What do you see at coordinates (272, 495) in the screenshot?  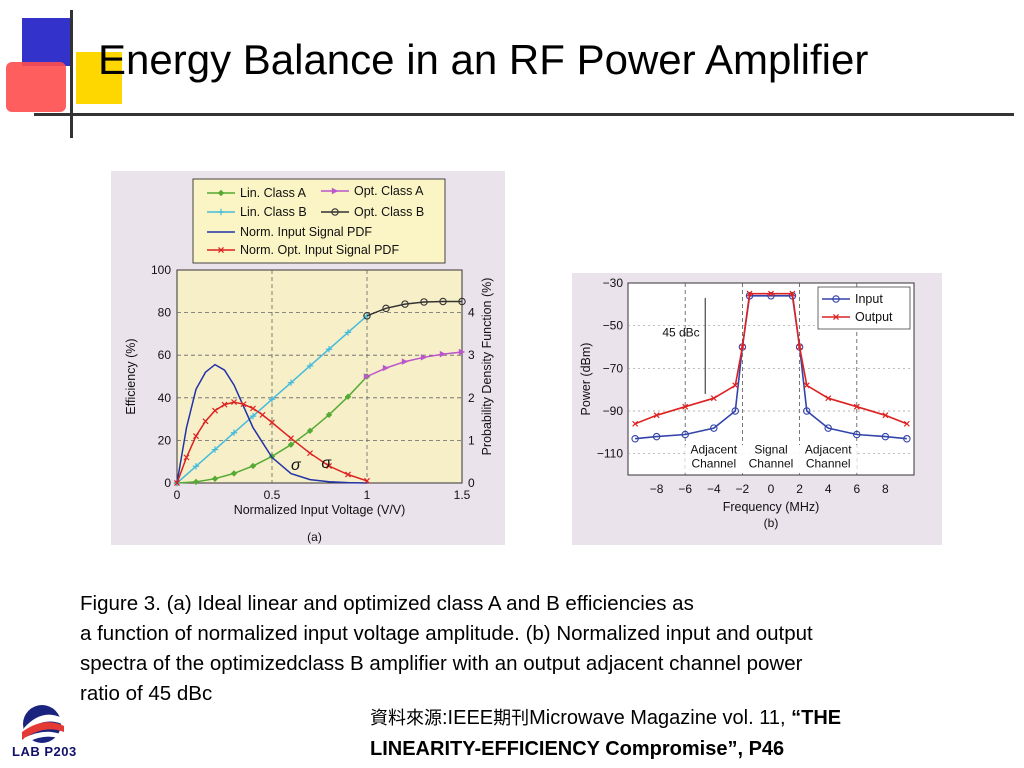 I see `x-tick-a-1: 0.5` at bounding box center [272, 495].